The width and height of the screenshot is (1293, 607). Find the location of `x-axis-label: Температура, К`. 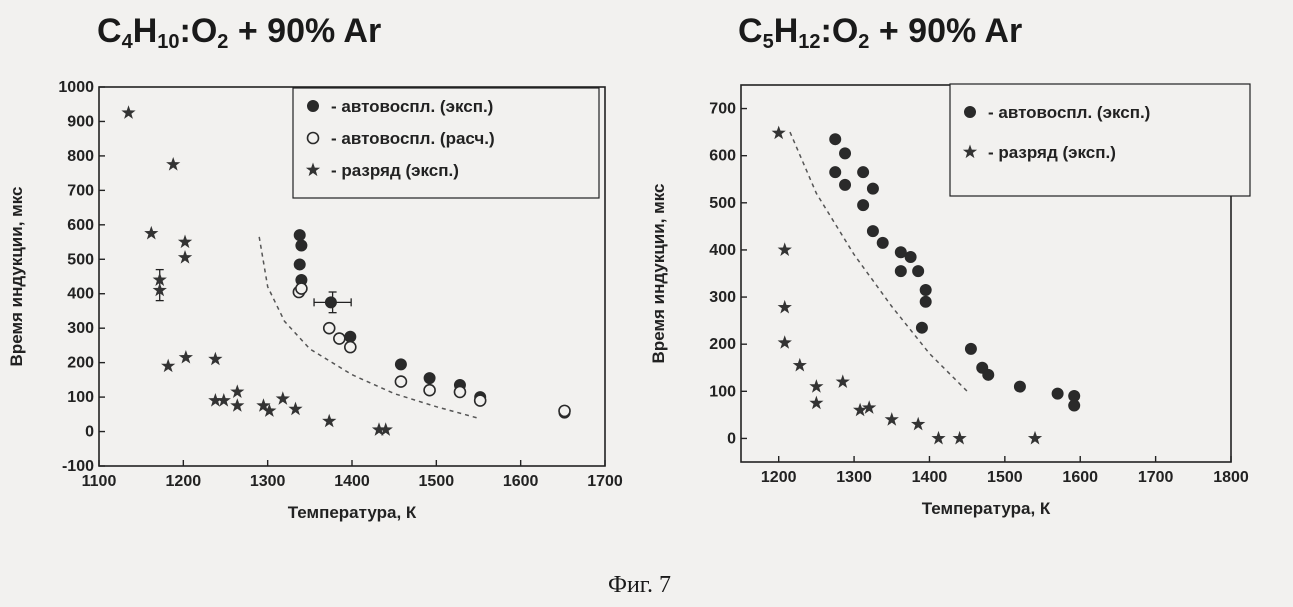

x-axis-label: Температура, К is located at coordinates (986, 508).